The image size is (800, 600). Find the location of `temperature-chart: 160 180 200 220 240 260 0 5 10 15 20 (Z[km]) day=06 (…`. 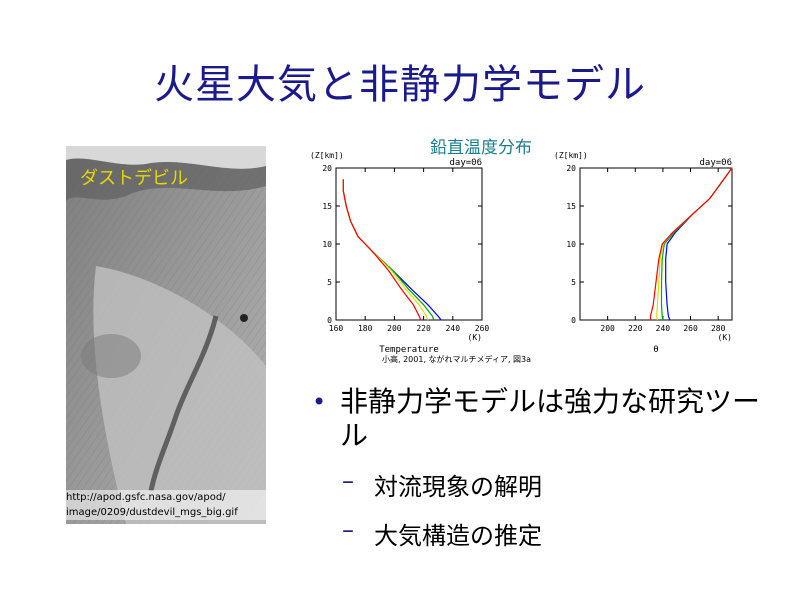

temperature-chart: 160 180 200 220 240 260 0 5 10 15 20 (Z[km]) day=06 (… is located at coordinates (396, 255).